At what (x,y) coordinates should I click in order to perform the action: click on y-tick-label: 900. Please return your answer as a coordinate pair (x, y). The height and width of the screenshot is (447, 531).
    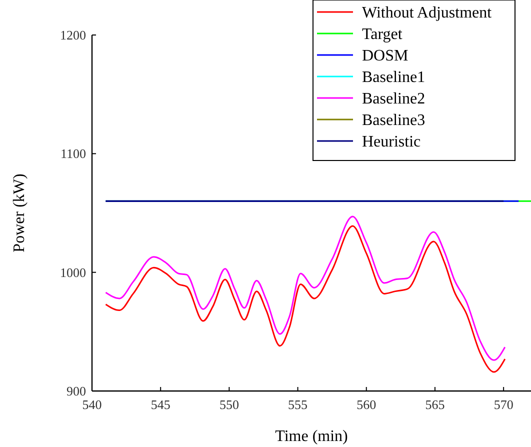
    Looking at the image, I should click on (76, 391).